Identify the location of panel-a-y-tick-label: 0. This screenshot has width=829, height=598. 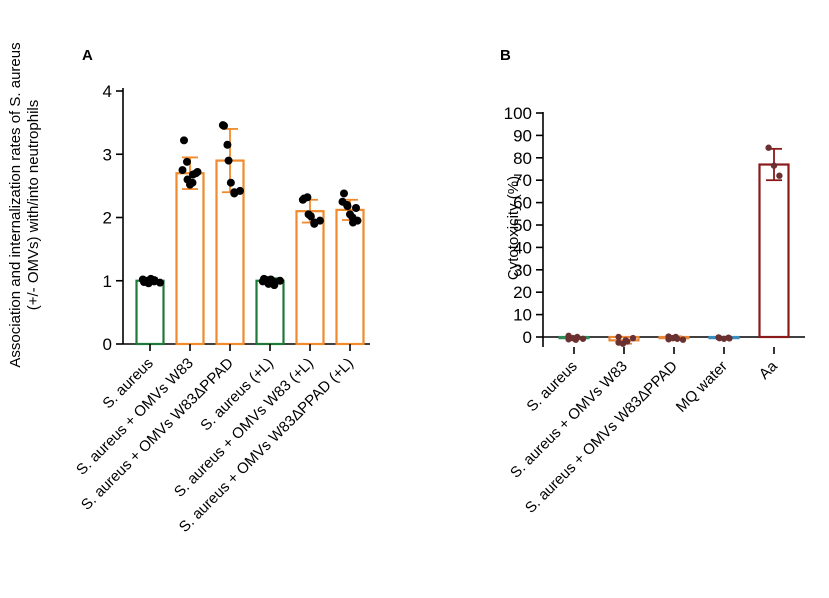
(107, 344).